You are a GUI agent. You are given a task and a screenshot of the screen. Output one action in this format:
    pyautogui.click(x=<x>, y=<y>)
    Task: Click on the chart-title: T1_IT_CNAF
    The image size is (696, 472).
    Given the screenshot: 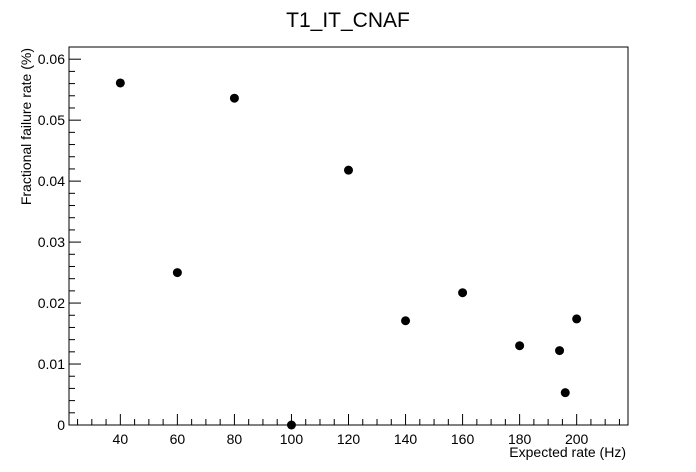 What is the action you would take?
    pyautogui.click(x=348, y=20)
    